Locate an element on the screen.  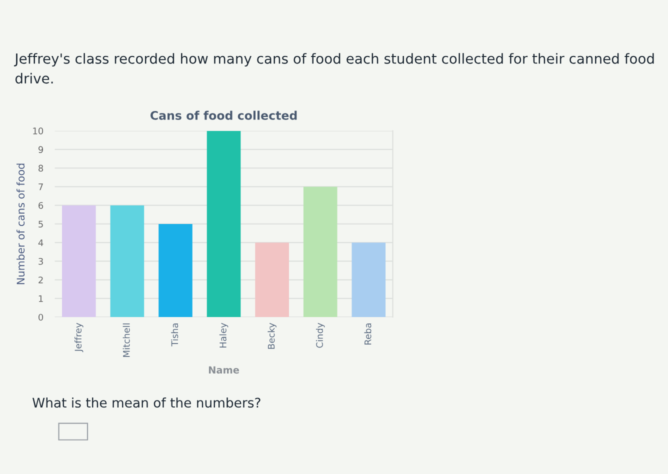
y-tick-label: 1 is located at coordinates (40, 298).